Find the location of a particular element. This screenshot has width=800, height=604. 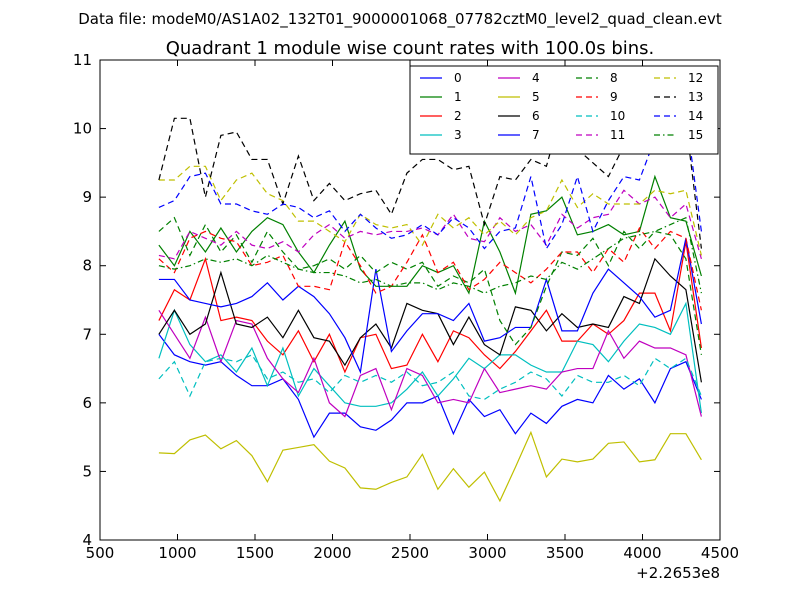

legend-label-10: 10 is located at coordinates (617, 116).